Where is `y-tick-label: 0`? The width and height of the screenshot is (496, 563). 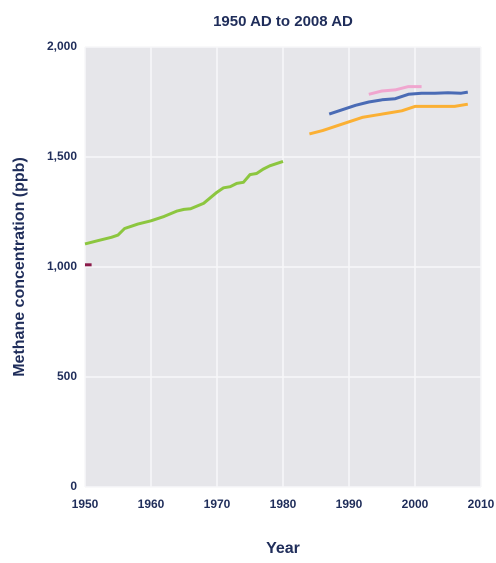 y-tick-label: 0 is located at coordinates (73, 486).